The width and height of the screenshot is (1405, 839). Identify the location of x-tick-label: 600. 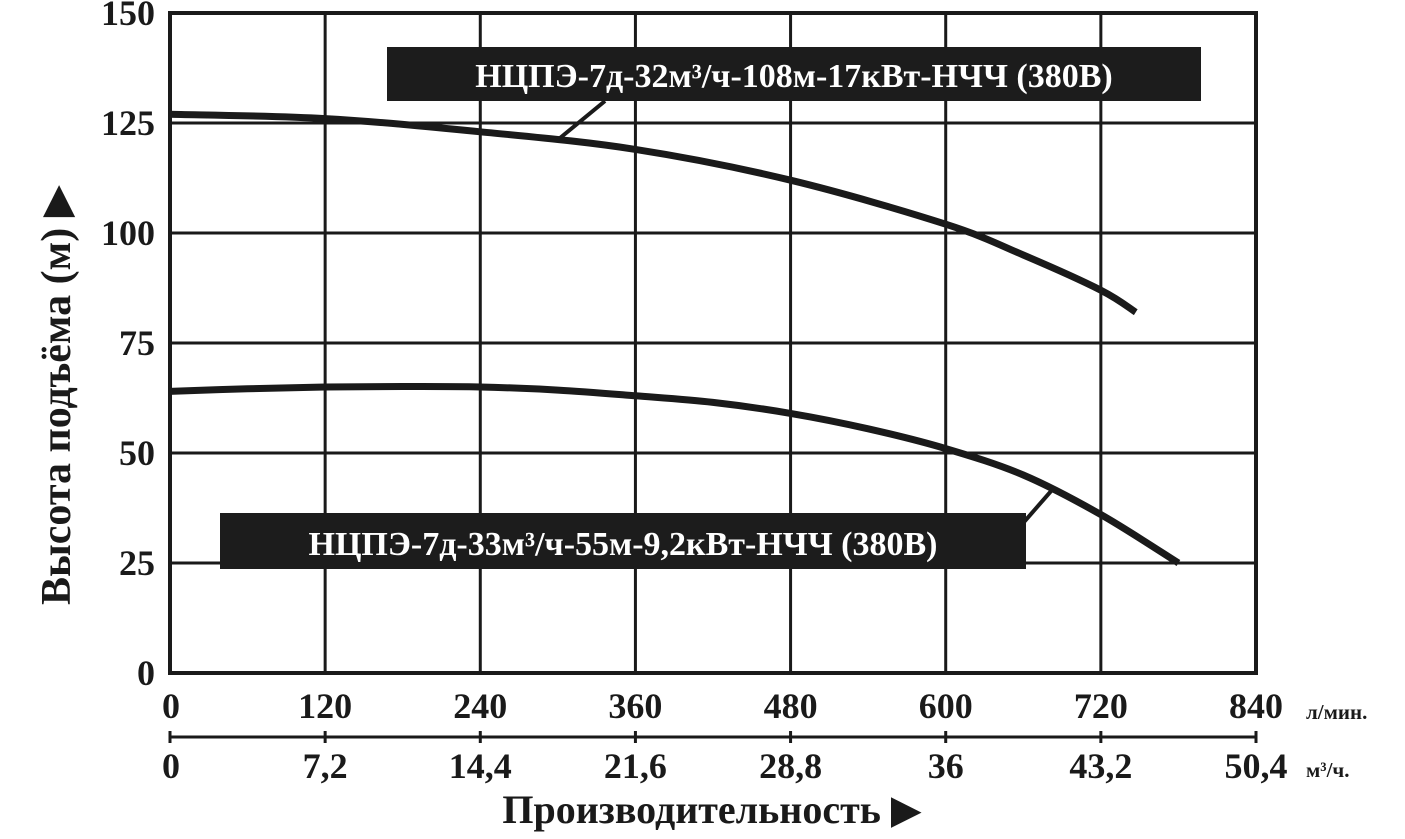
(946, 706).